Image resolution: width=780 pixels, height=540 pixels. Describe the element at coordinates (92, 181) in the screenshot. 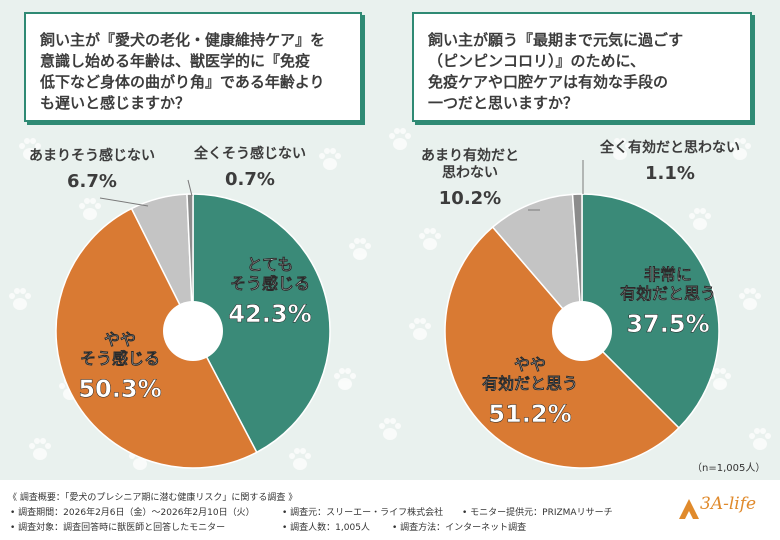

I see `slice-value-label: 6.7%` at that location.